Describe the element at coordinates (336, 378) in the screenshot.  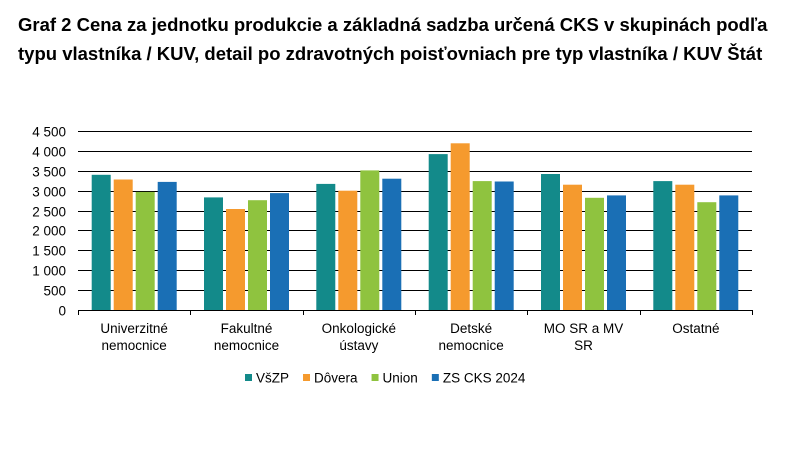
I see `legend-label: Dôvera` at that location.